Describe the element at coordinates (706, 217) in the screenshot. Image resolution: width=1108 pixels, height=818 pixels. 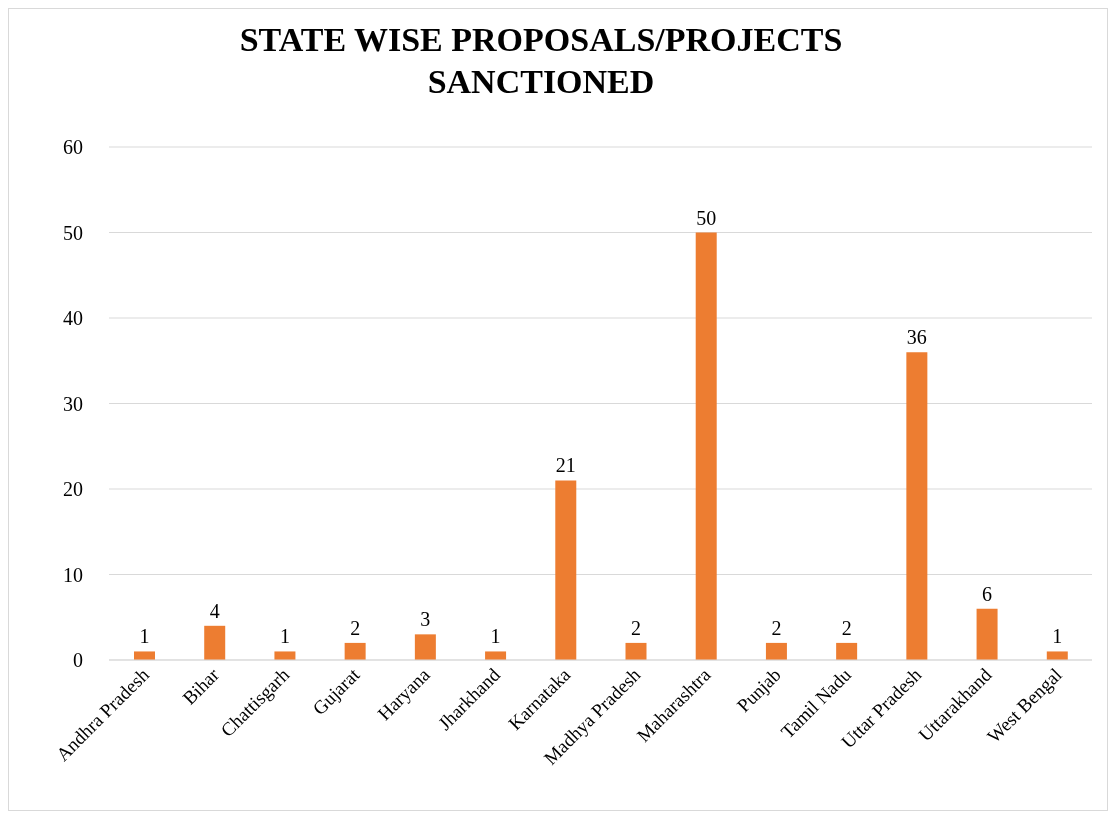
I see `data-label: 50` at that location.